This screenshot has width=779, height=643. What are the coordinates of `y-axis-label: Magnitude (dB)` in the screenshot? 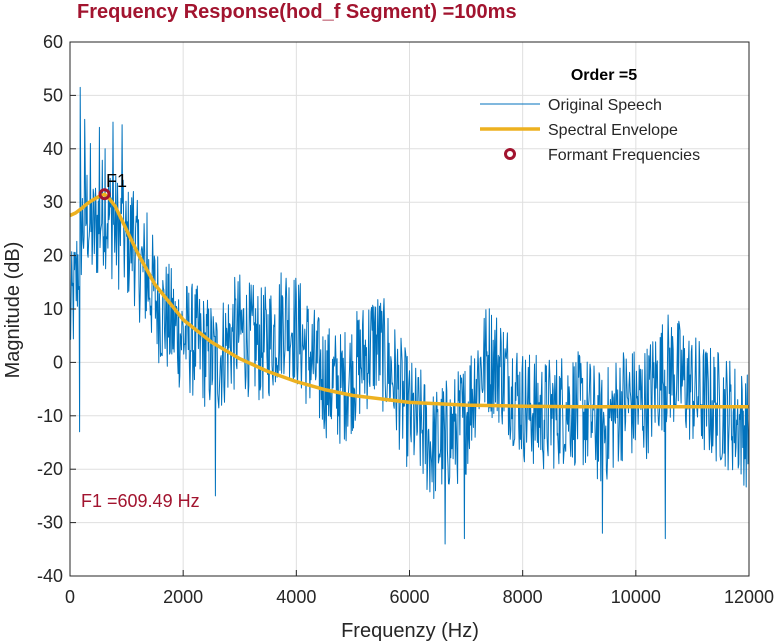 It's located at (13, 310).